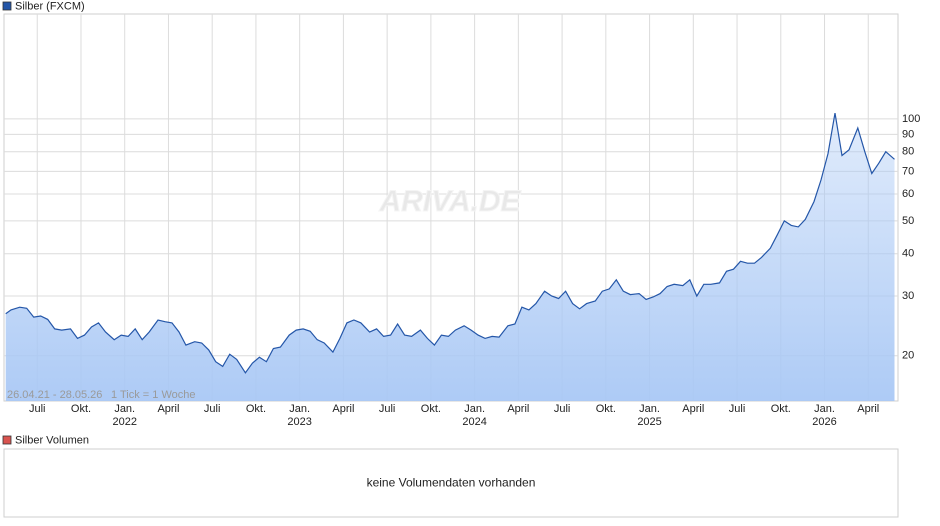 The image size is (940, 526). I want to click on date-range: 26.04.21 - 28.05.26, so click(54, 395).